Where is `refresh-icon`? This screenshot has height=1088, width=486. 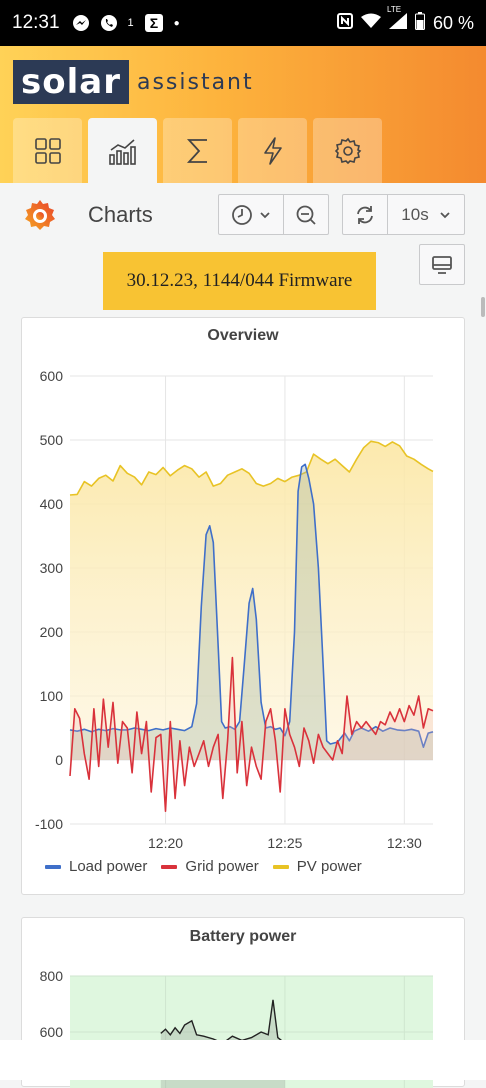
refresh-icon is located at coordinates (365, 214).